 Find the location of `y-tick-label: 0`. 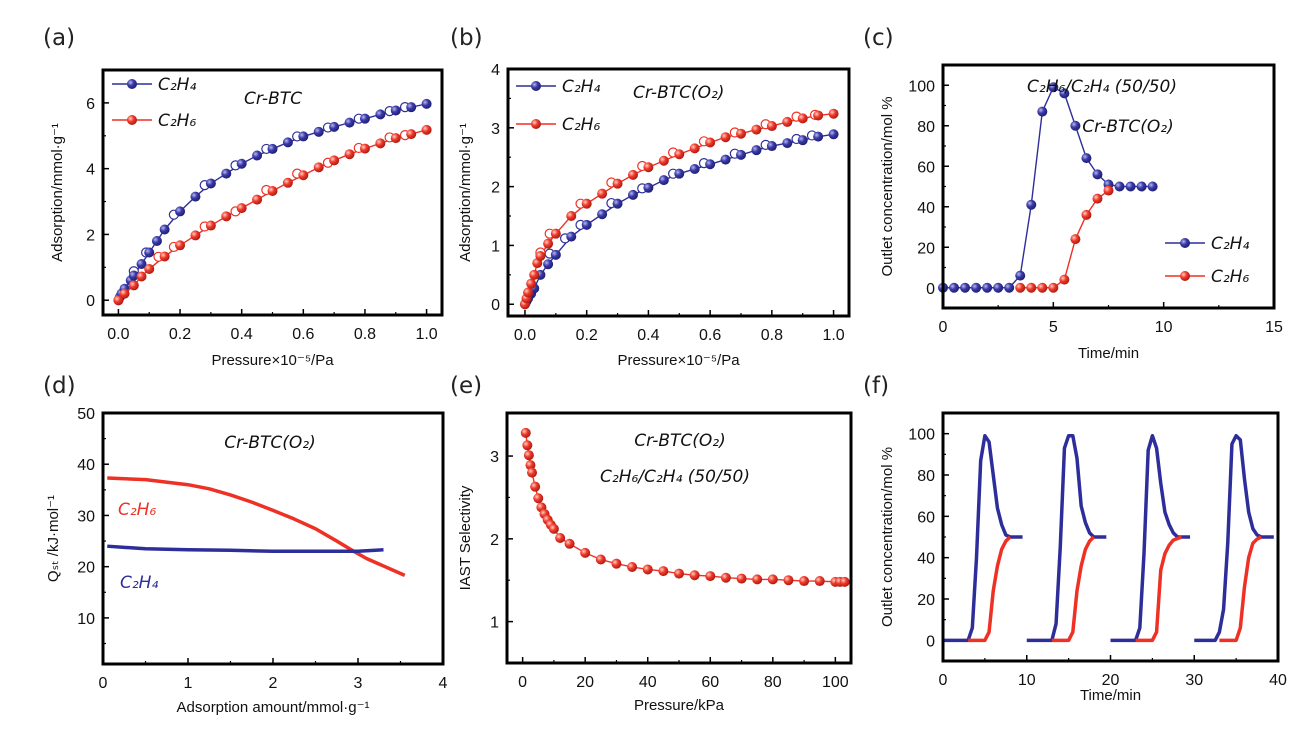

y-tick-label: 0 is located at coordinates (930, 641).